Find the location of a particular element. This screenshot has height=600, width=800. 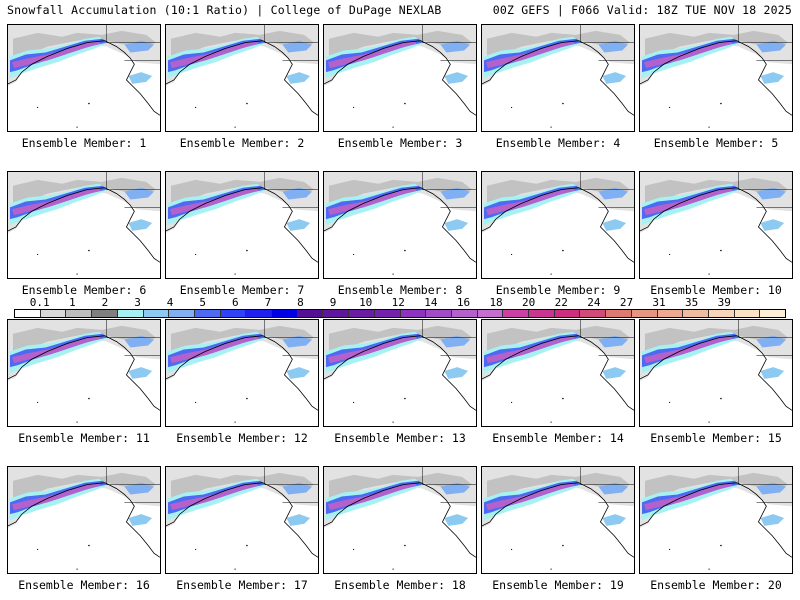

colorbar-label: 22 is located at coordinates (561, 302).